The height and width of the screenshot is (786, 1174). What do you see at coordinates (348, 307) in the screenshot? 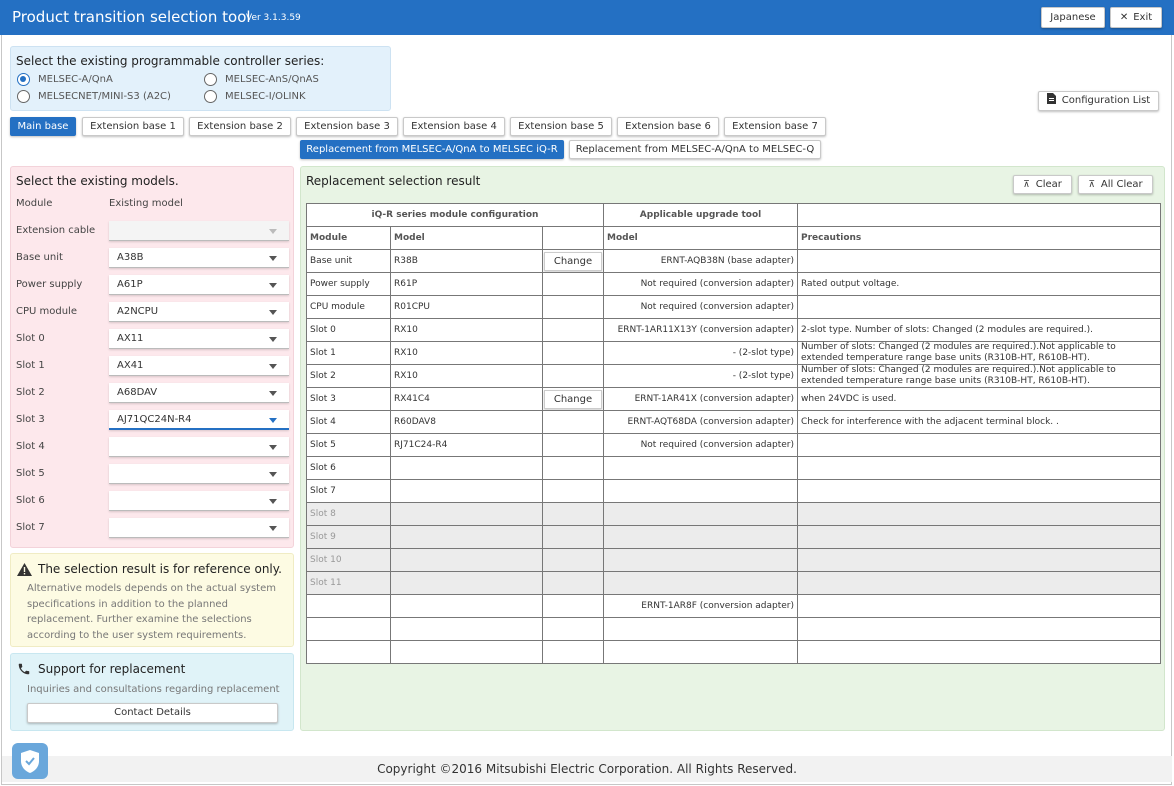
I see `cell-module: CPU module` at bounding box center [348, 307].